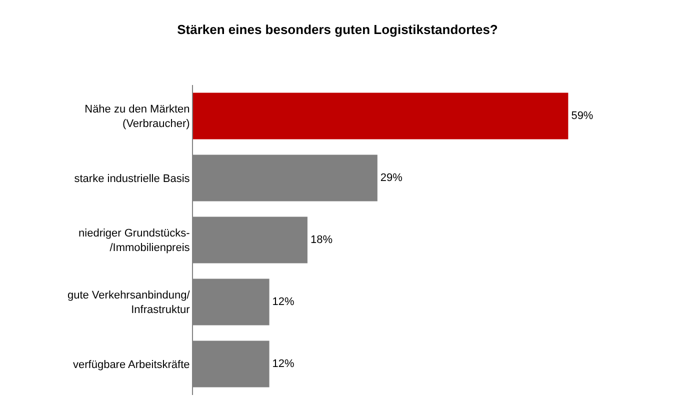 Image resolution: width=675 pixels, height=412 pixels. I want to click on data-label: 59%, so click(582, 116).